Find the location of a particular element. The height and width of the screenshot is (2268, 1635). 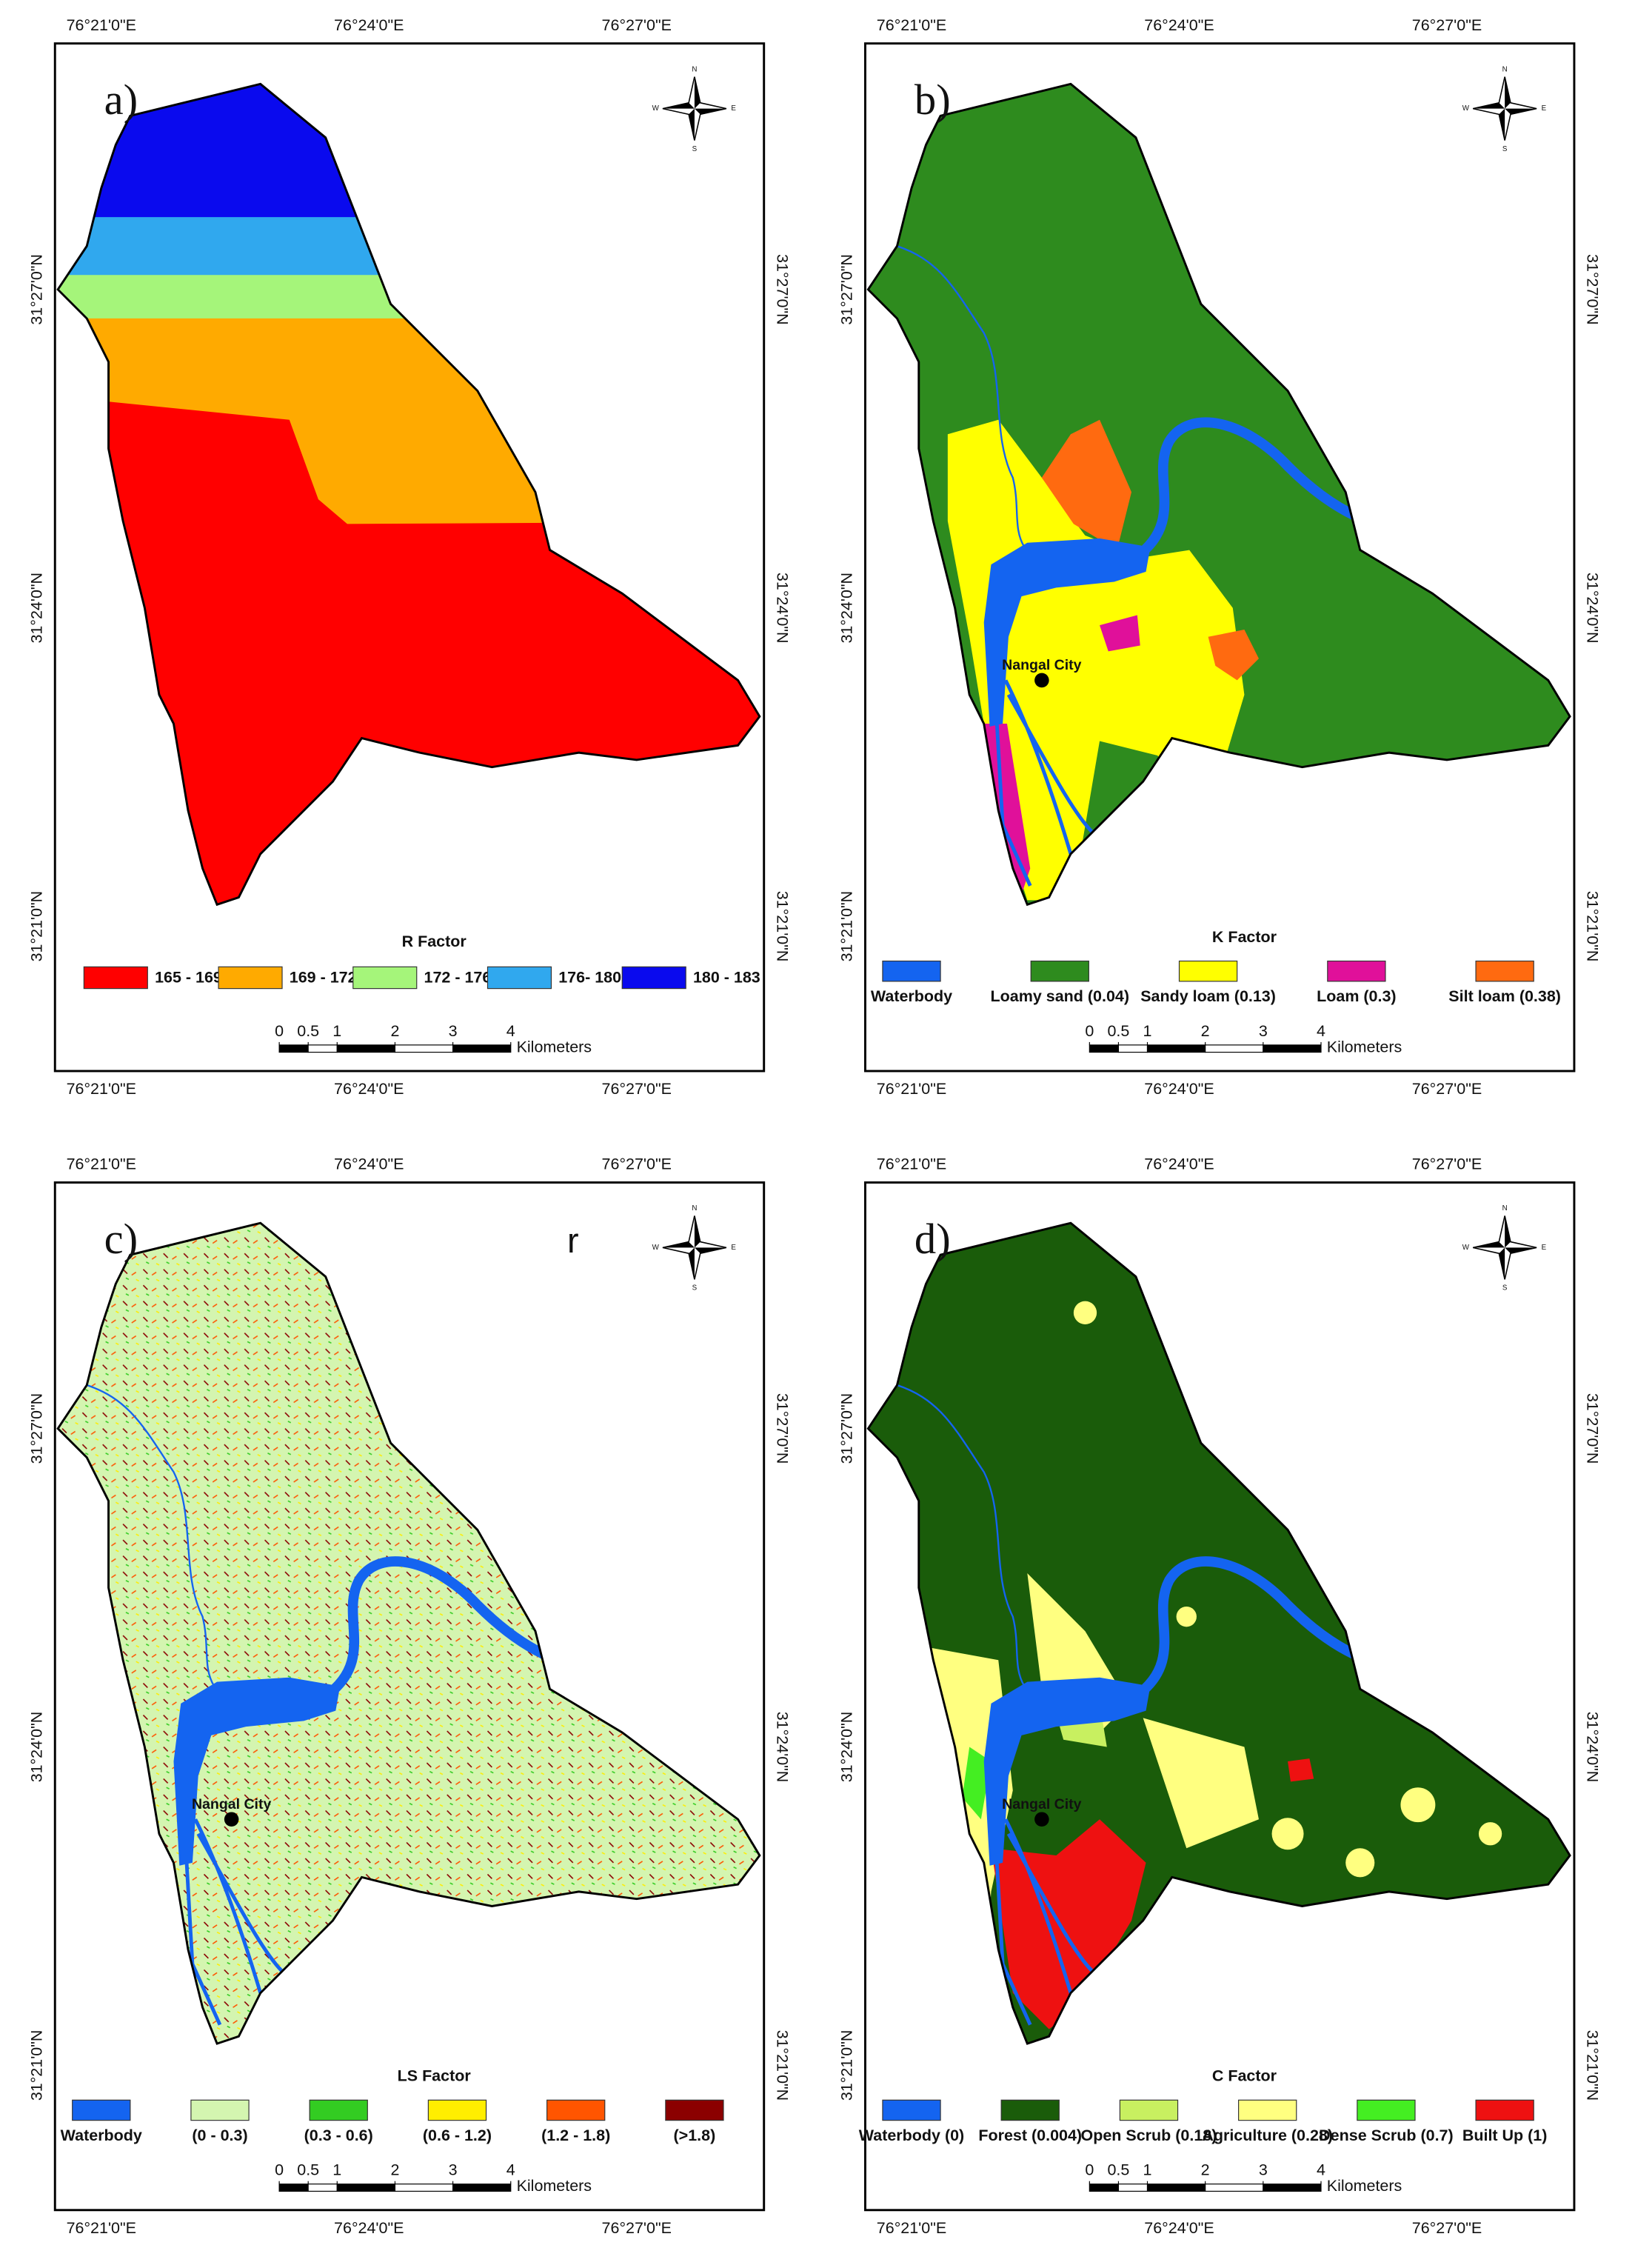

city-marker is located at coordinates (1042, 1819).